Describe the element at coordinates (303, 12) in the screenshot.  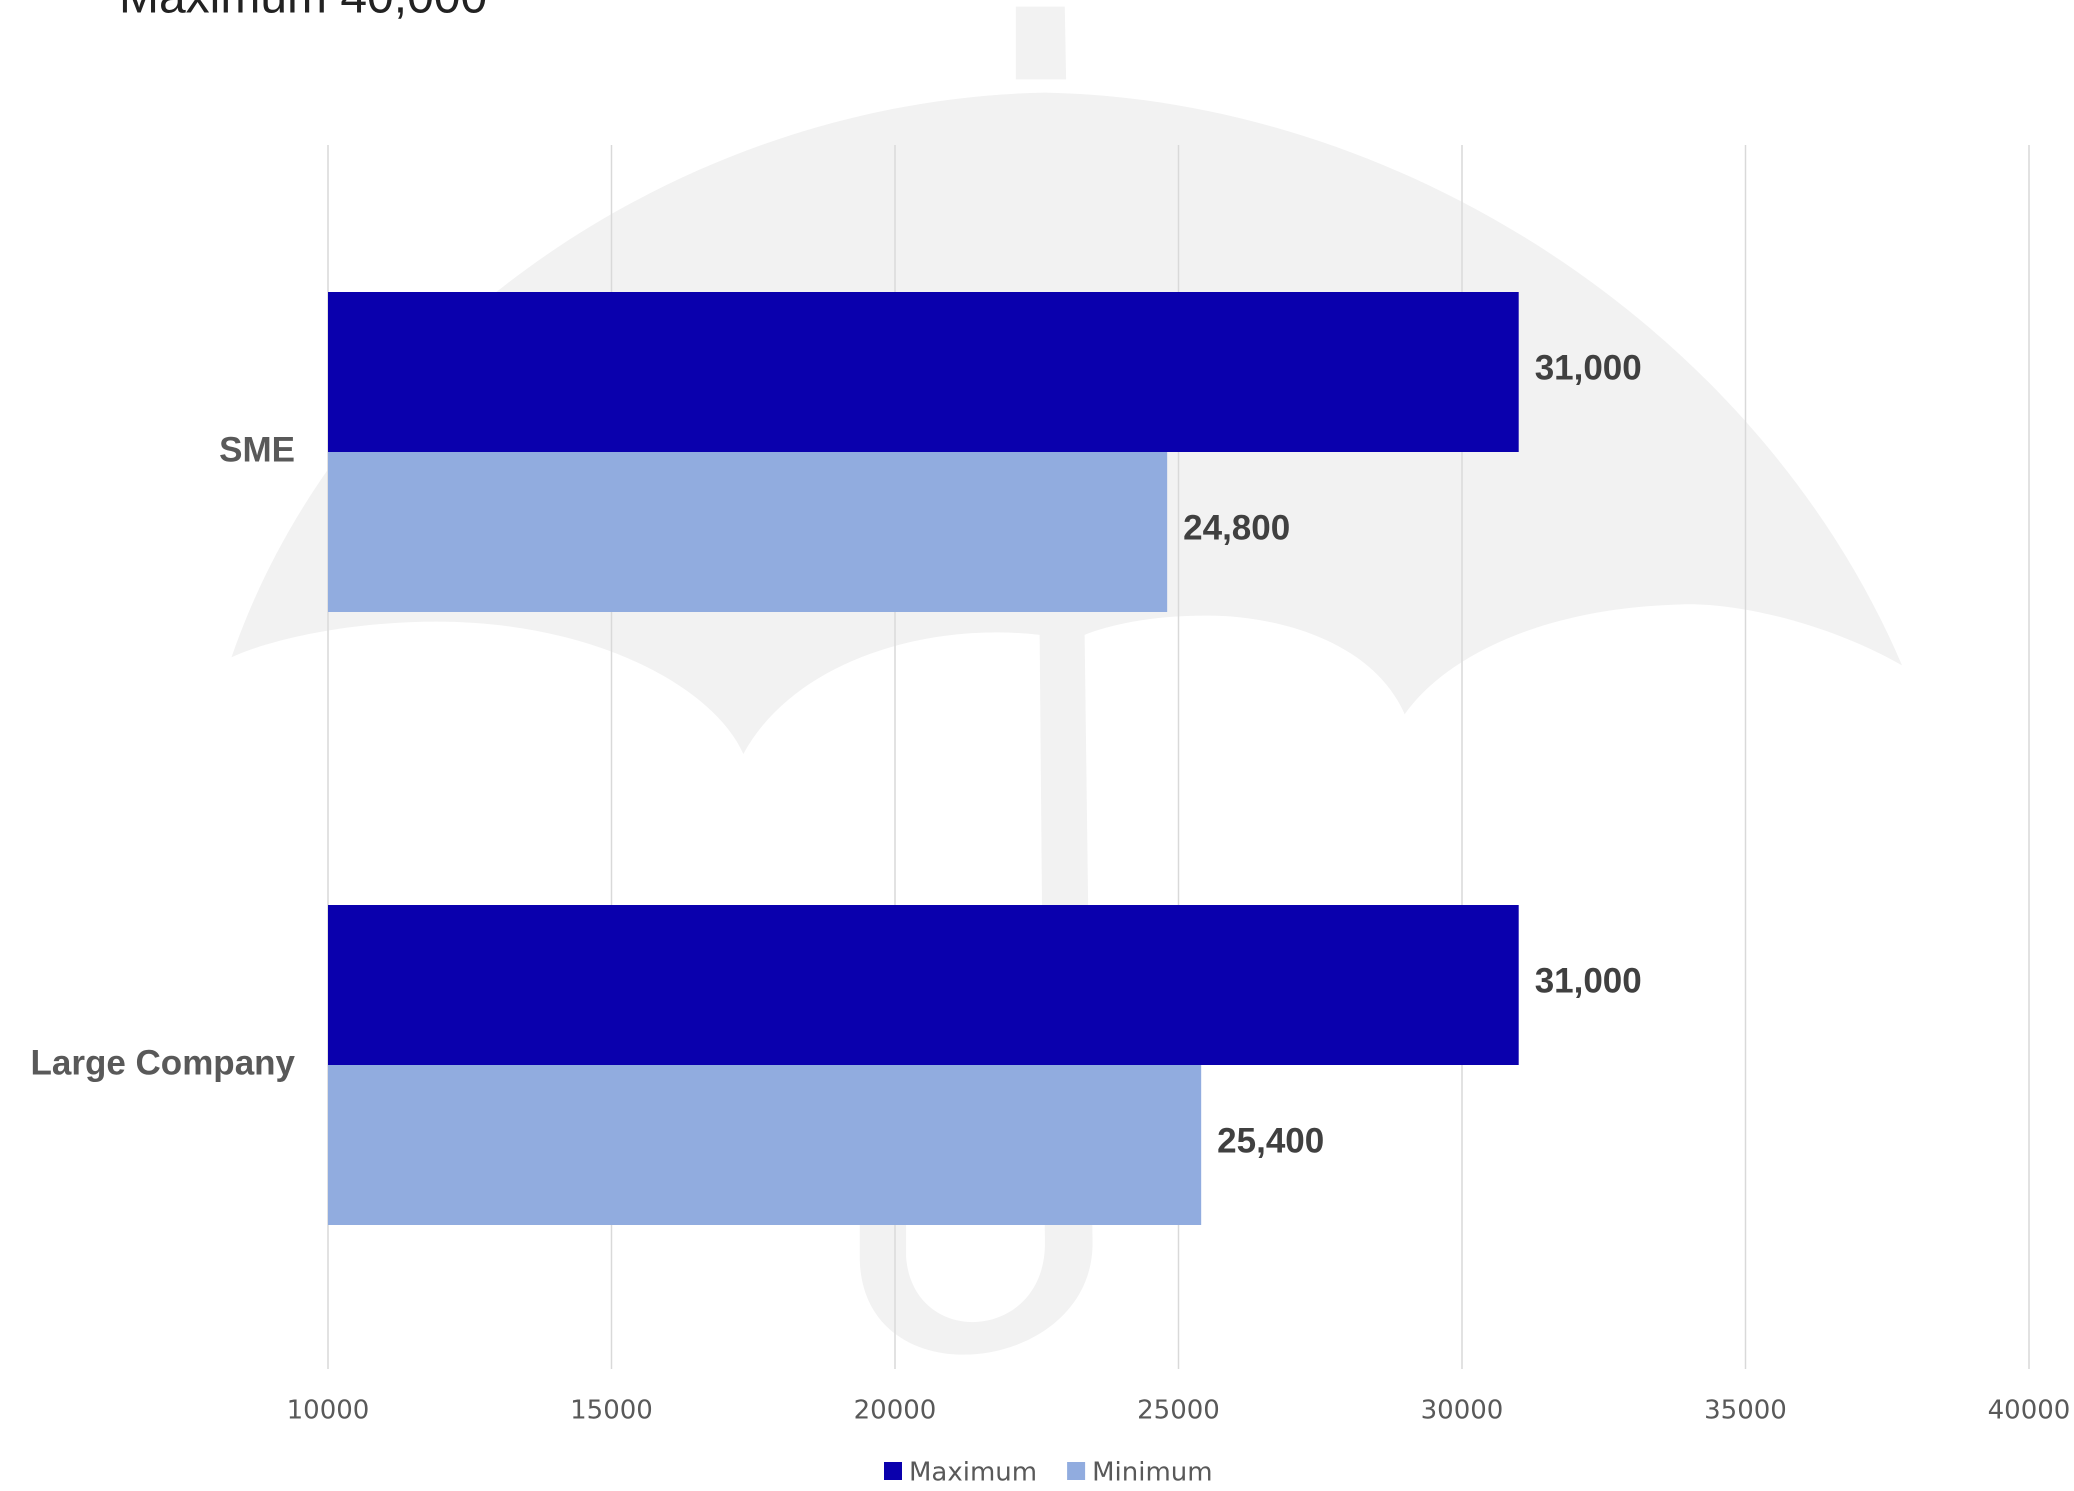
I see `annotation: Maximum 40,000` at that location.